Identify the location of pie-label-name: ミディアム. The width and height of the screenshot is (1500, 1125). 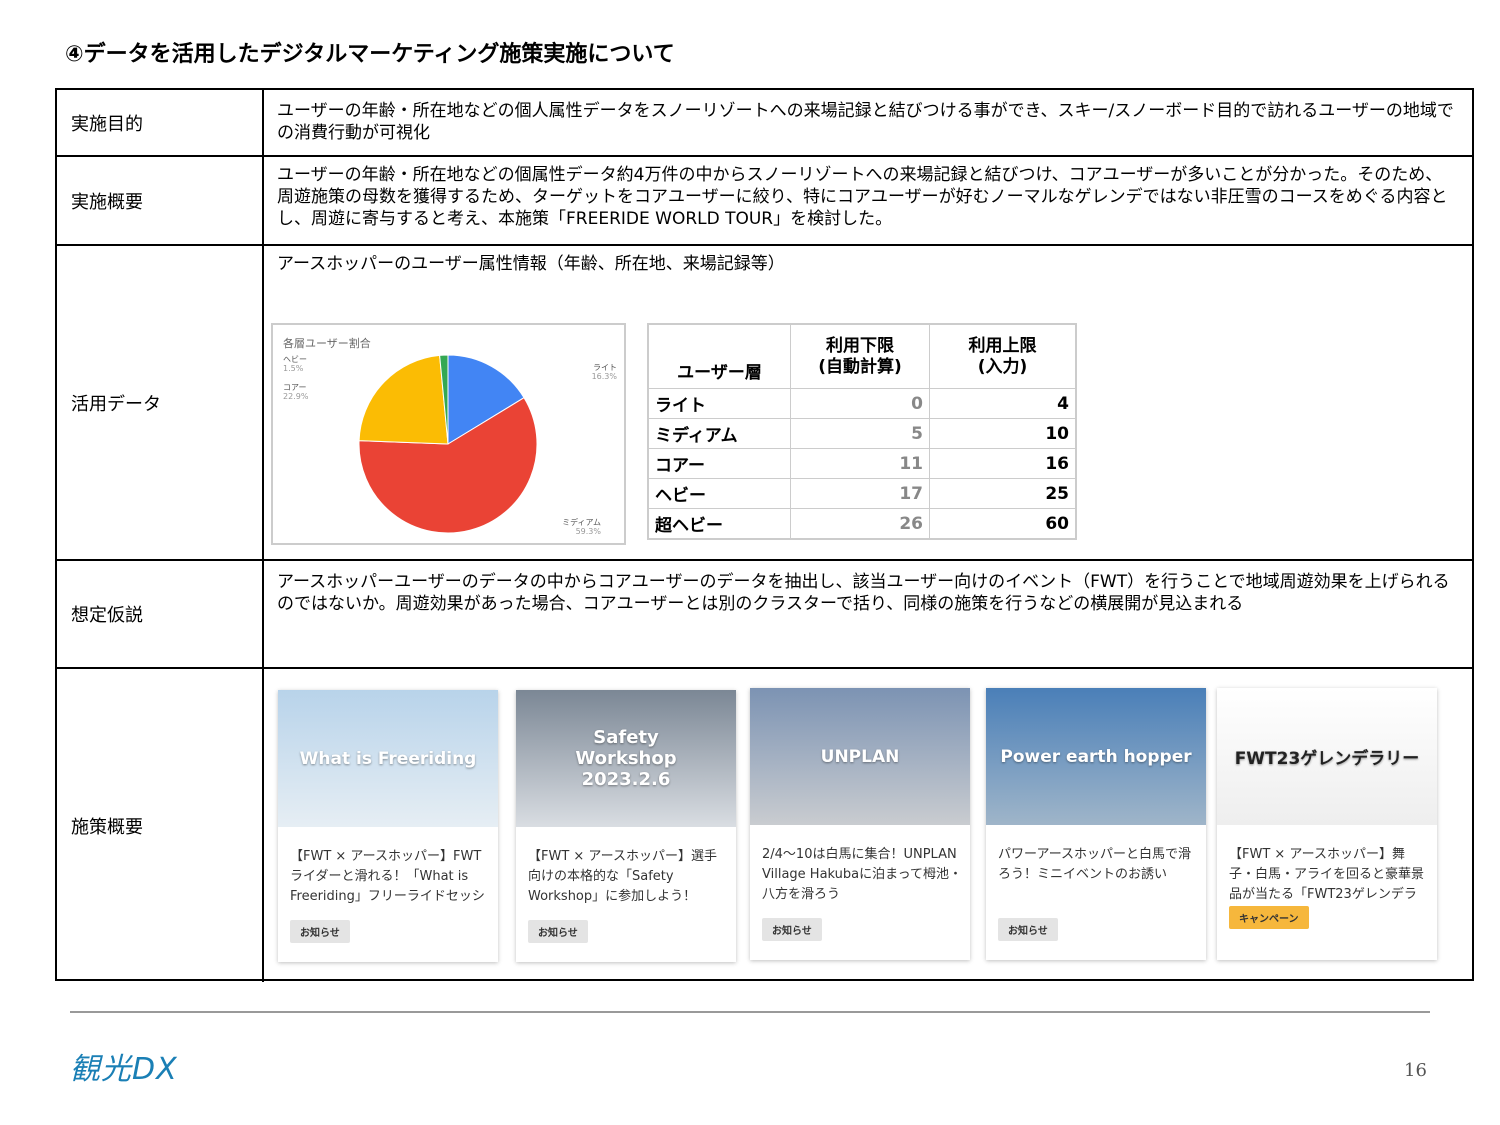
(581, 522).